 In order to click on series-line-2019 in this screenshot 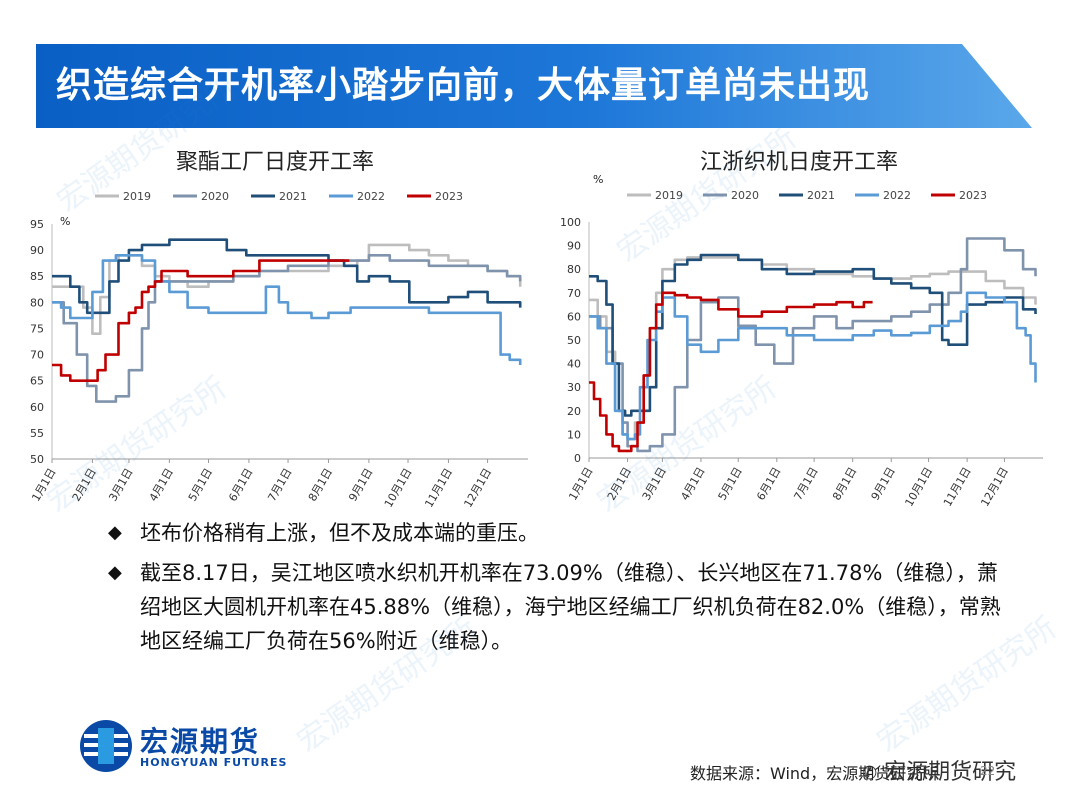, I will do `click(287, 289)`.